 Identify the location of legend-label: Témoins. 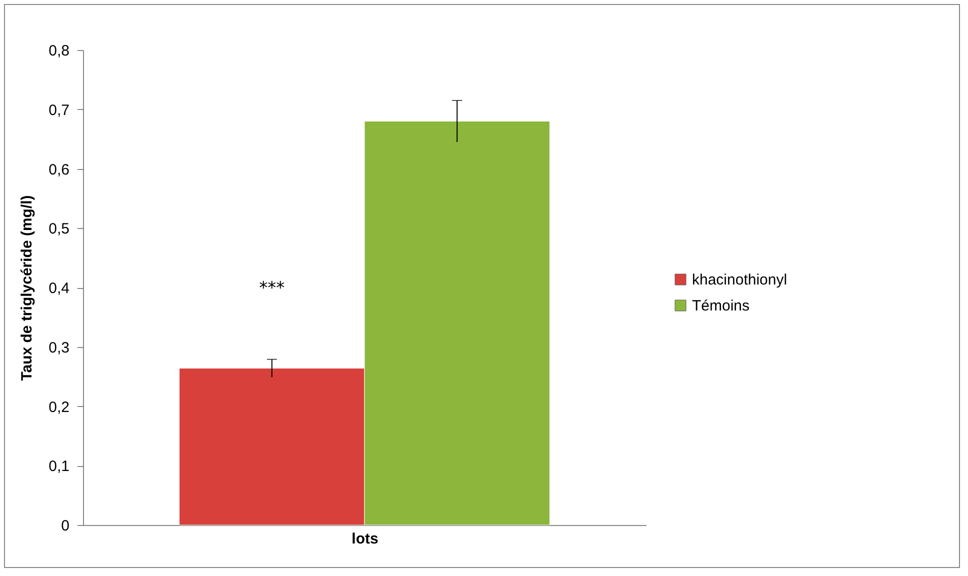
(721, 306).